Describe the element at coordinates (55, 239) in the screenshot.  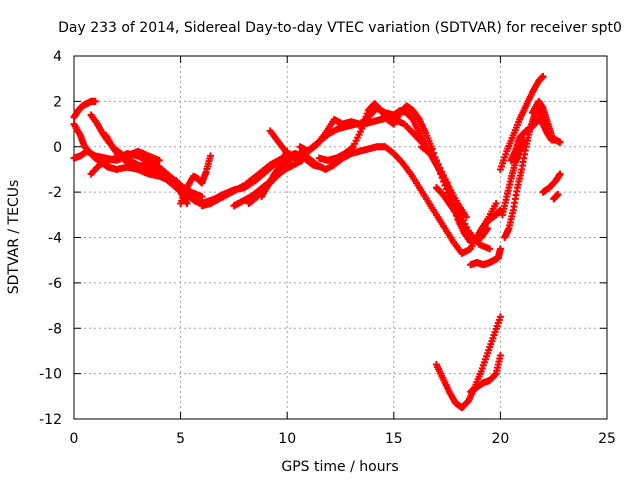
I see `y-tick-label: -4` at that location.